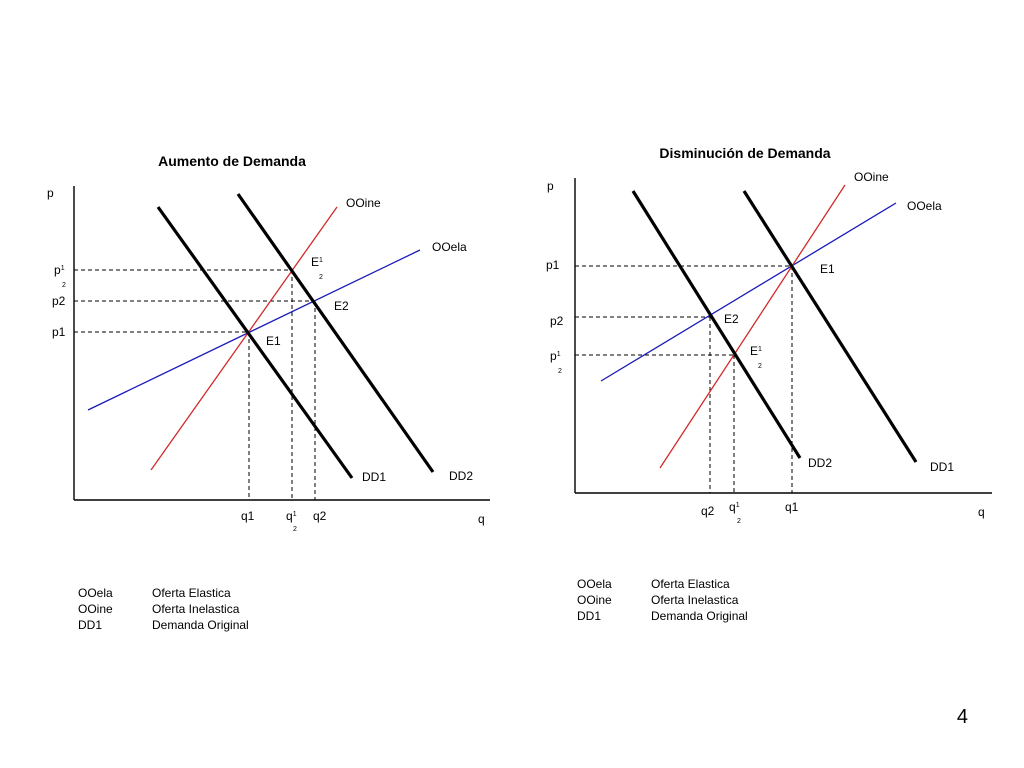 This screenshot has width=1024, height=768. I want to click on right-q1-label: q1, so click(792, 507).